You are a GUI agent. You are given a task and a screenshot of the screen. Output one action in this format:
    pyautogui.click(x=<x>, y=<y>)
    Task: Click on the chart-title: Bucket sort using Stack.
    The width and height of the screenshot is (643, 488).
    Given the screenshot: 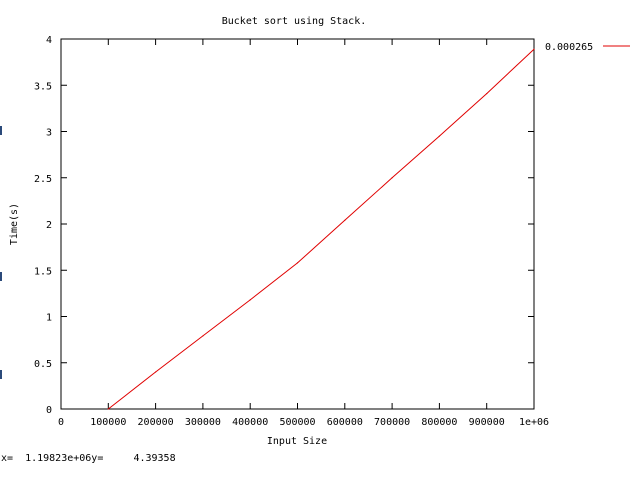 What is the action you would take?
    pyautogui.click(x=294, y=21)
    